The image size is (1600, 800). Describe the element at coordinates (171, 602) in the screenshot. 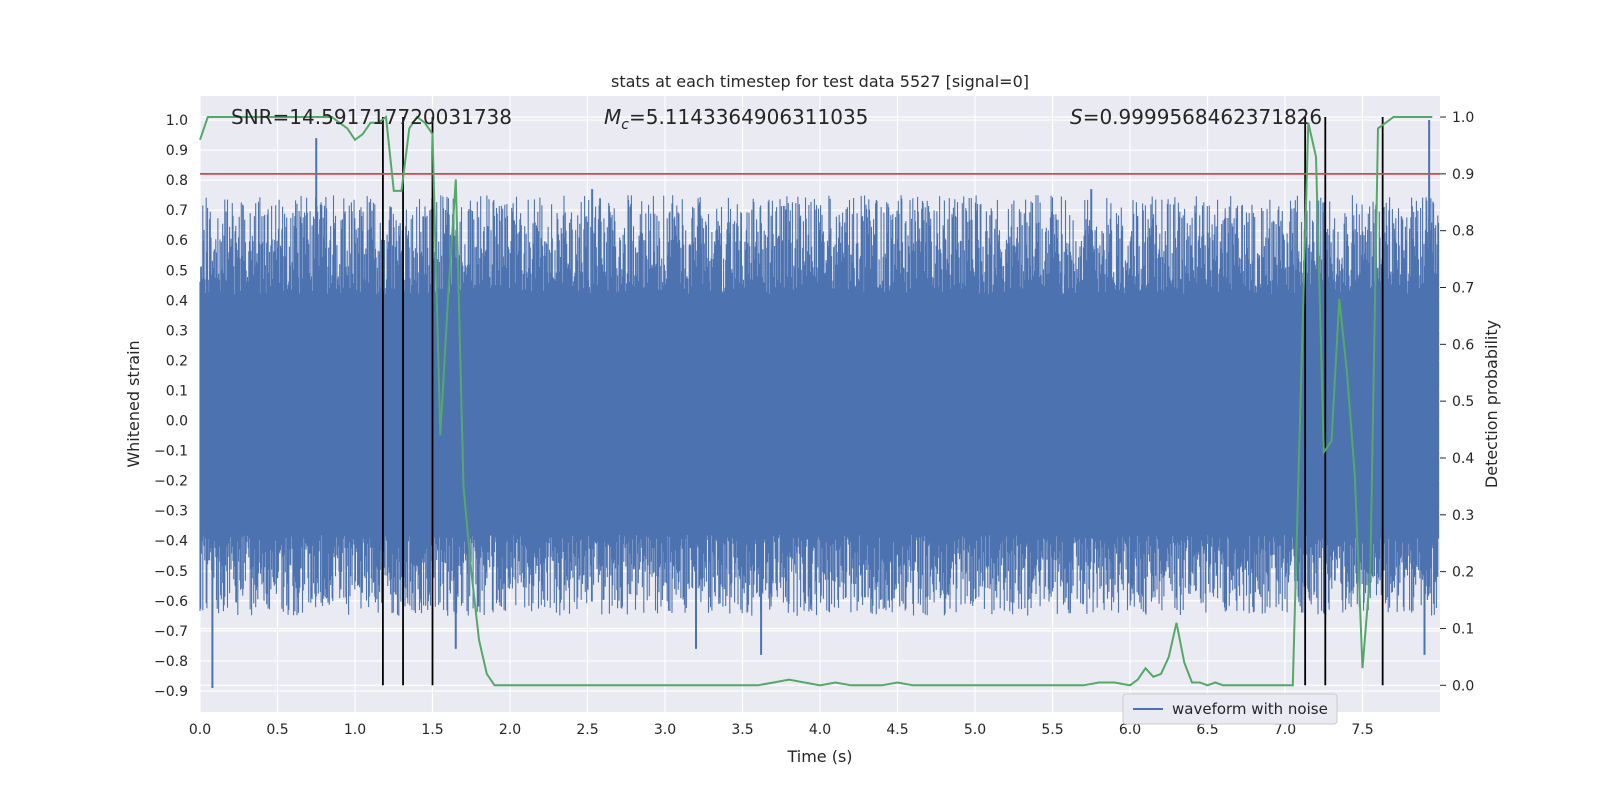

I see `y-tick-label: −0.6` at that location.